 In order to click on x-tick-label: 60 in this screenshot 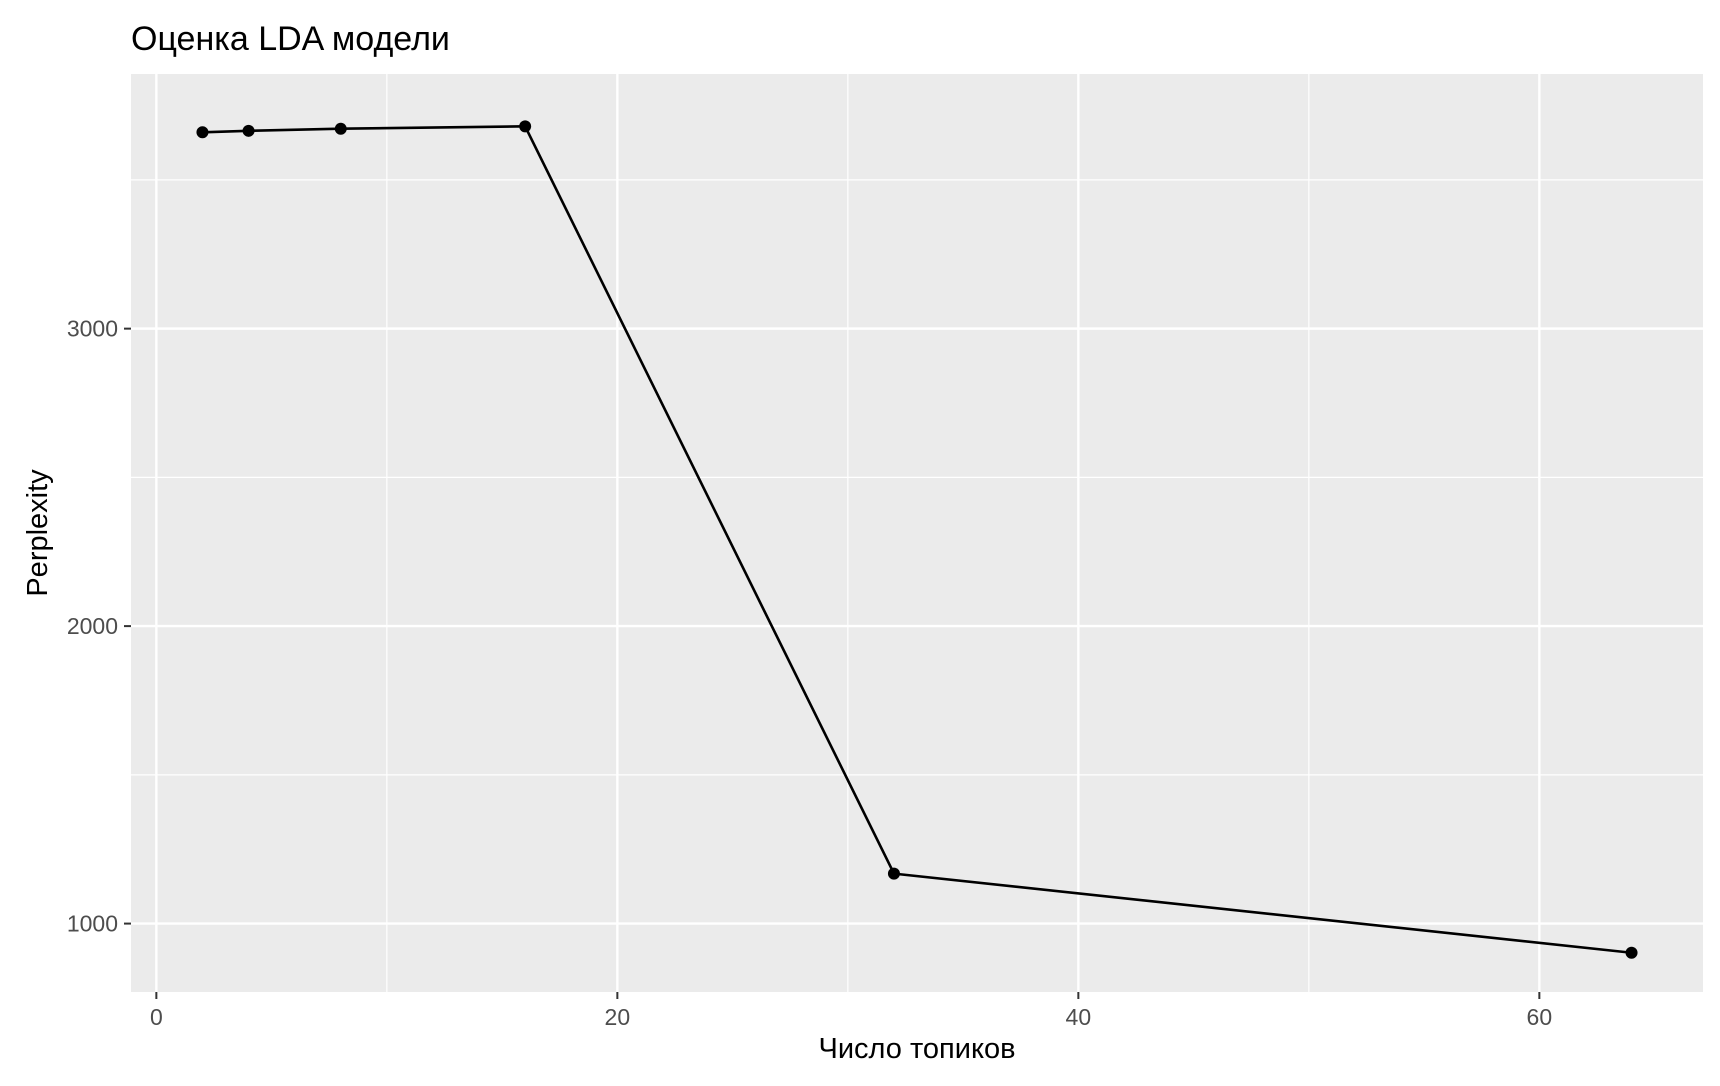, I will do `click(1540, 1017)`.